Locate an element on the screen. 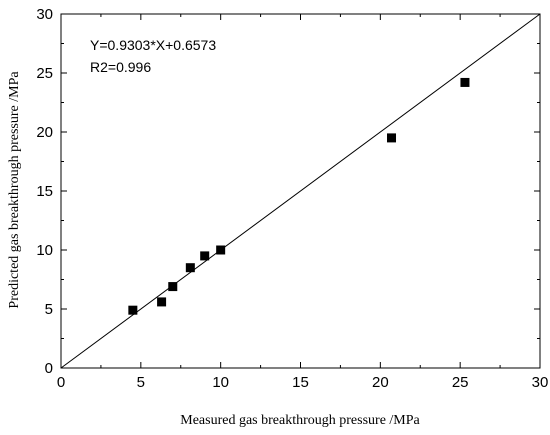  x-tick-label: 0 is located at coordinates (61, 382).